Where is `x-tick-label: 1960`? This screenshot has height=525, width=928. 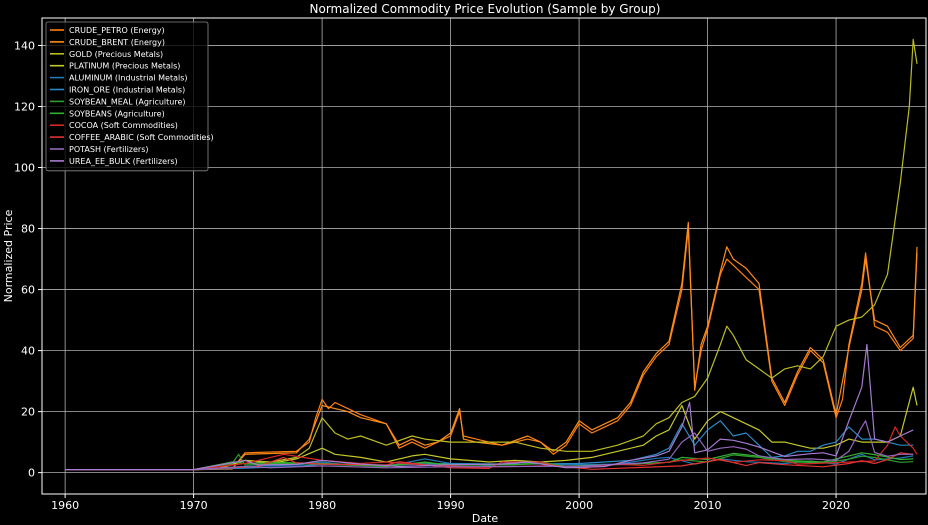 x-tick-label: 1960 is located at coordinates (65, 505).